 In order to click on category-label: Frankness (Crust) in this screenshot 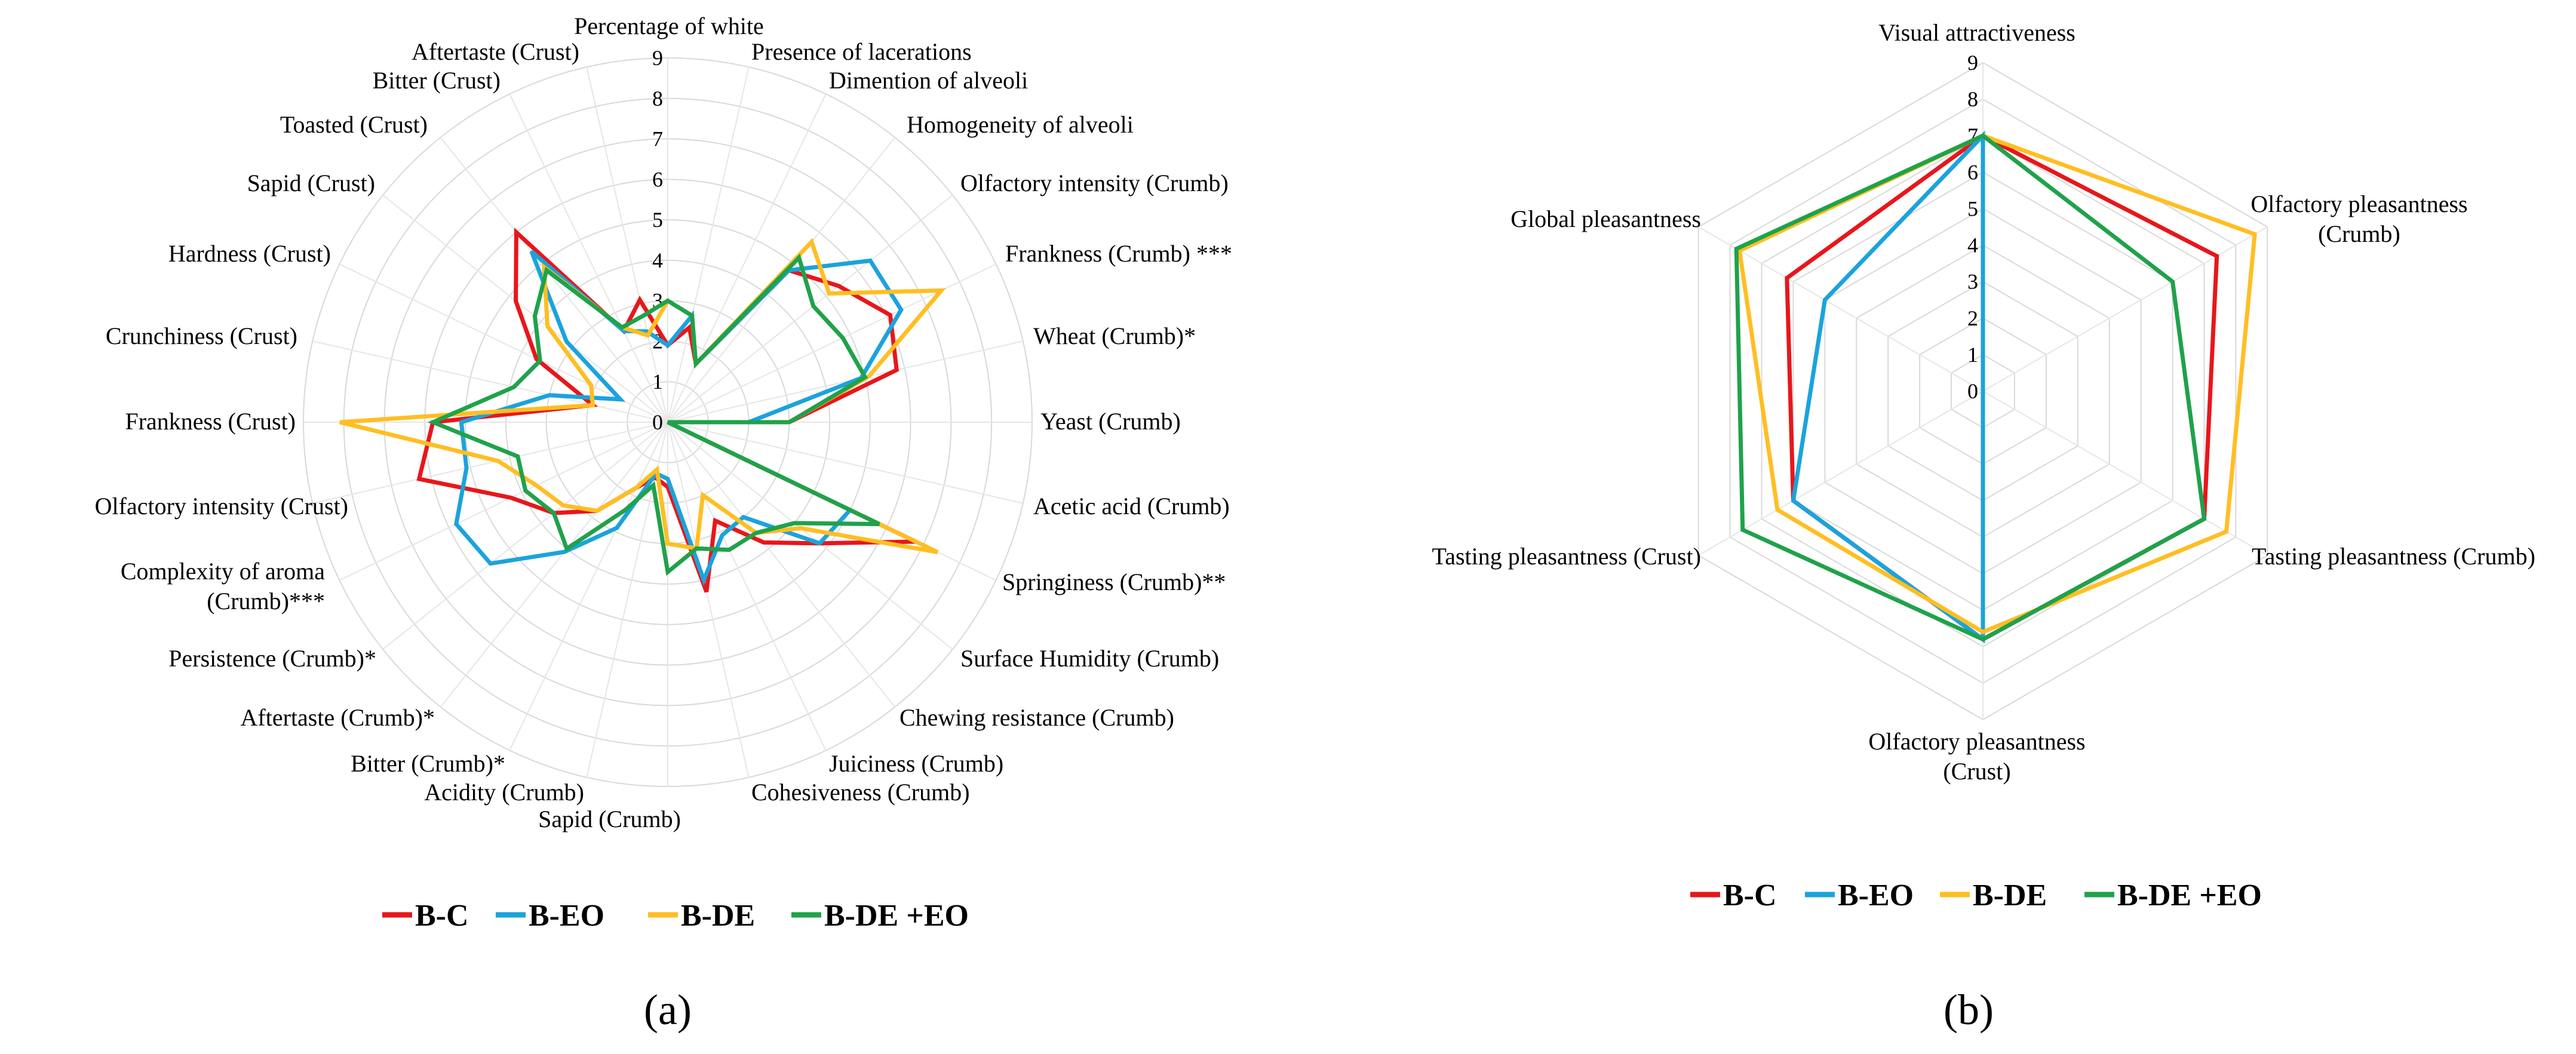, I will do `click(210, 422)`.